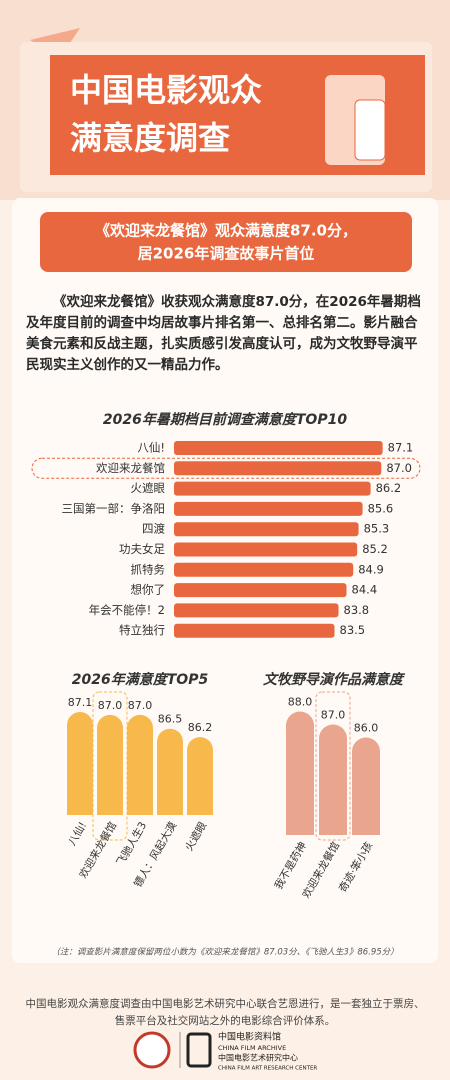 Image resolution: width=450 pixels, height=1080 pixels. Describe the element at coordinates (371, 569) in the screenshot. I see `value-label: 84.9` at that location.